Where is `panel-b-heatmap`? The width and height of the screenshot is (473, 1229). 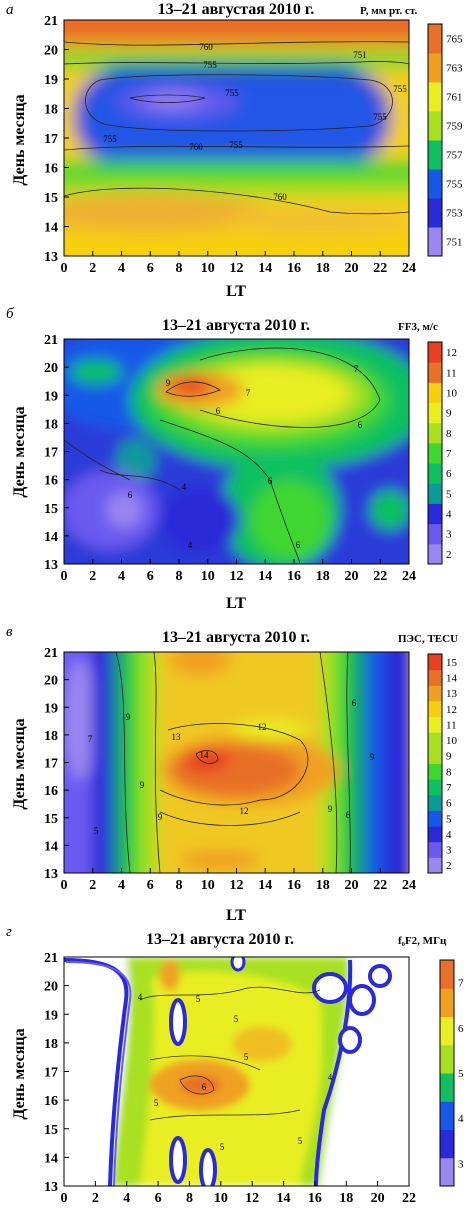
panel-b-heatmap is located at coordinates (236, 451).